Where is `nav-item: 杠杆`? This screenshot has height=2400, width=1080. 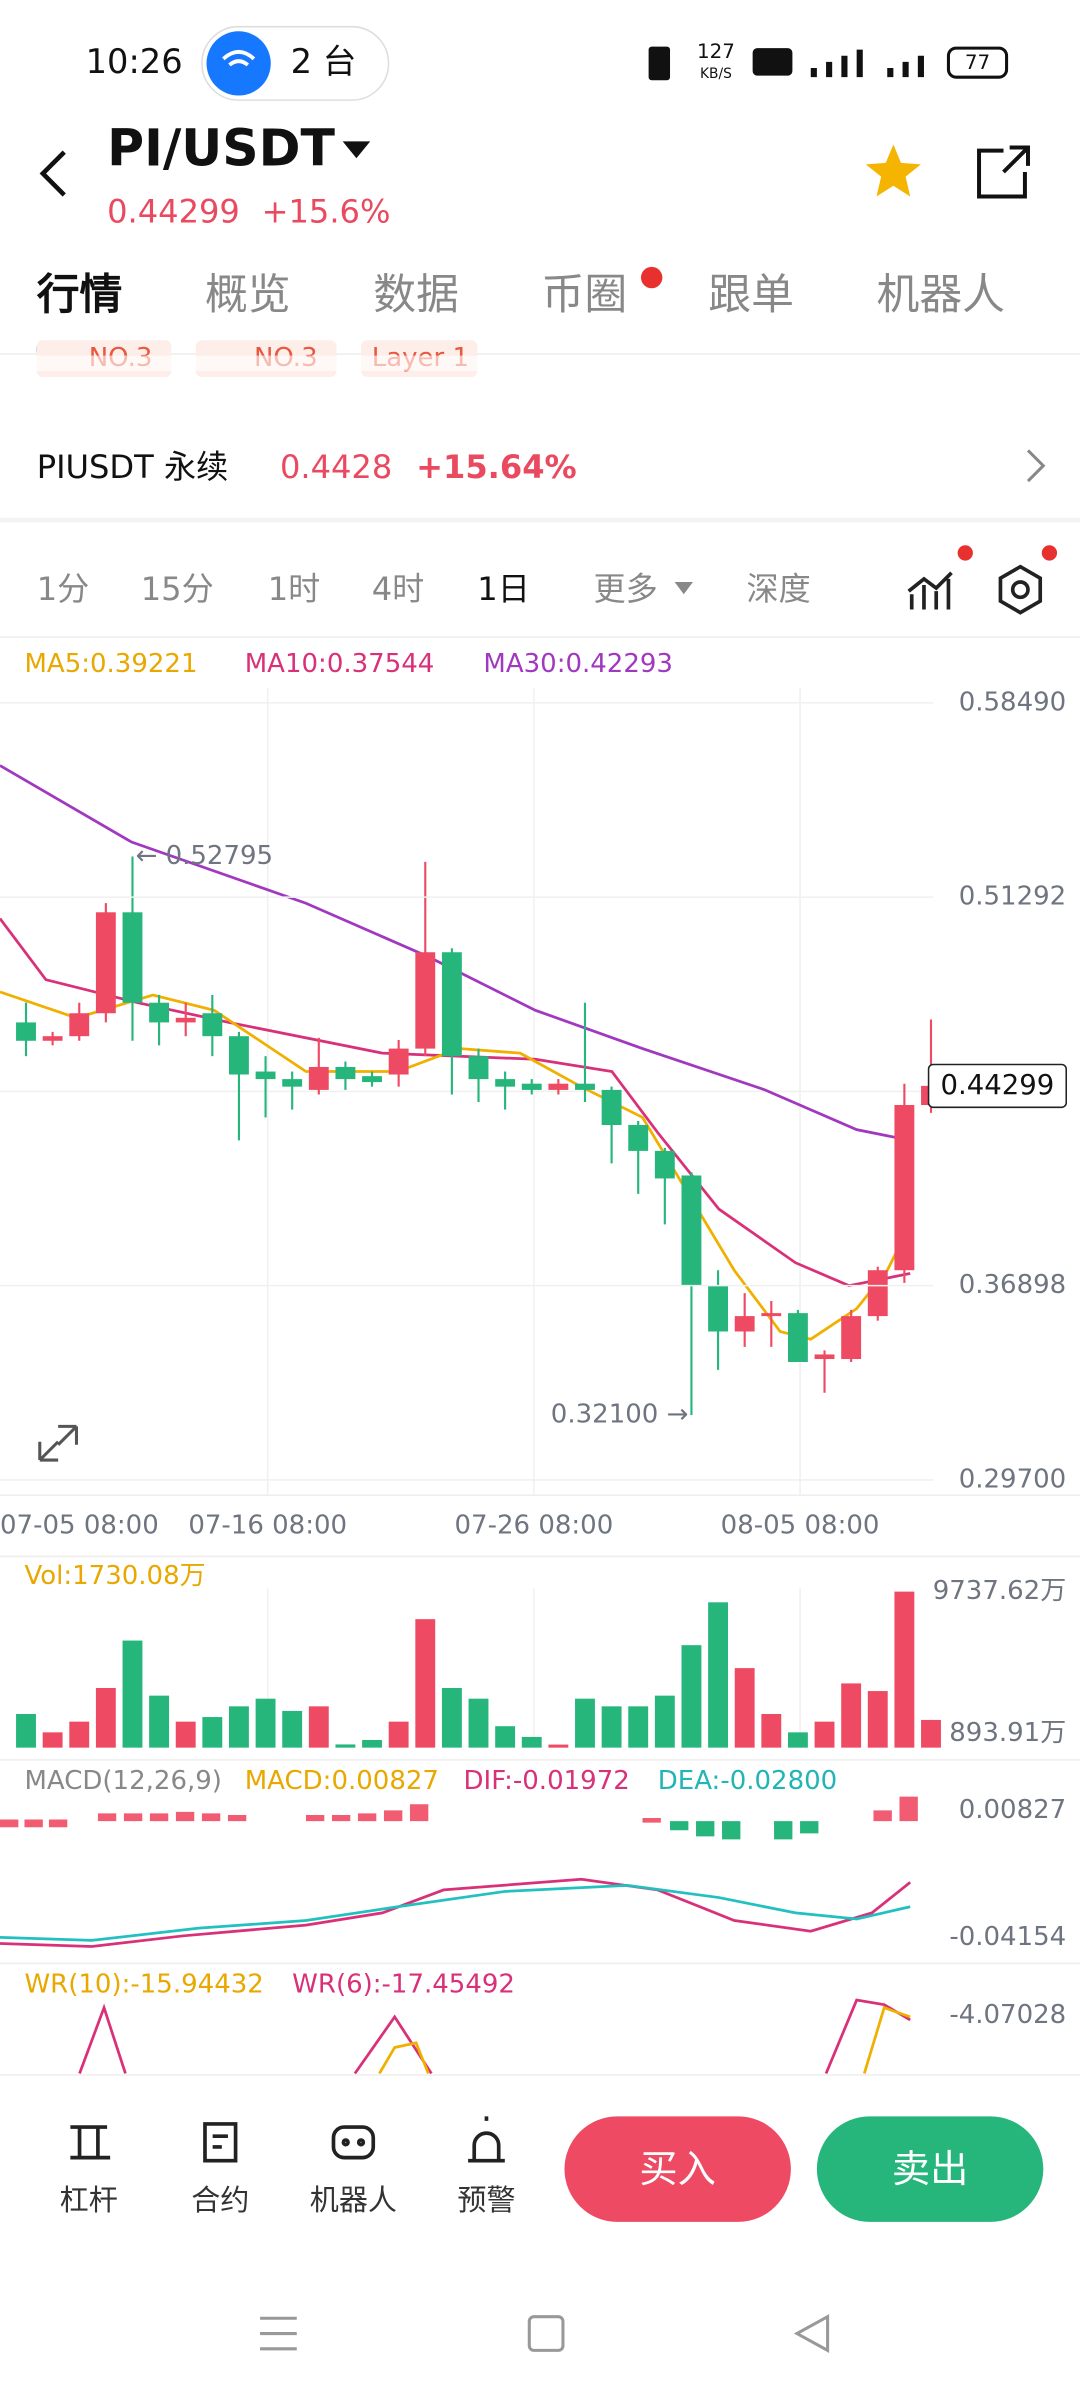 nav-item: 杠杆 is located at coordinates (89, 2200).